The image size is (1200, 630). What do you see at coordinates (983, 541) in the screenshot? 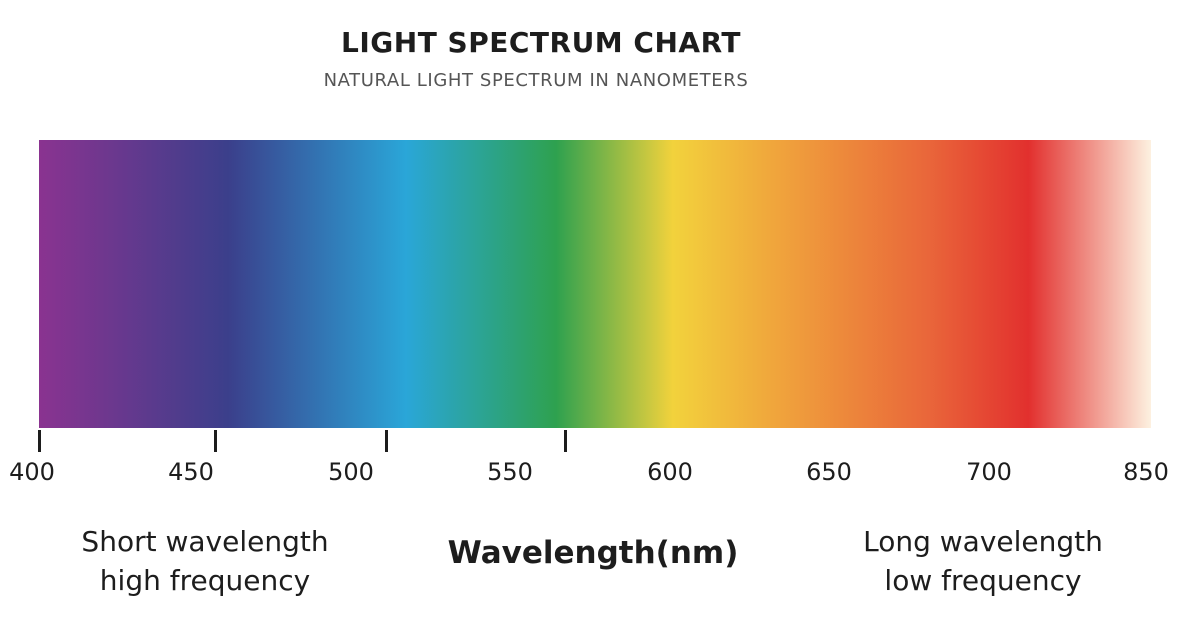
I see `long-wavelength-label: Long wavelength` at bounding box center [983, 541].